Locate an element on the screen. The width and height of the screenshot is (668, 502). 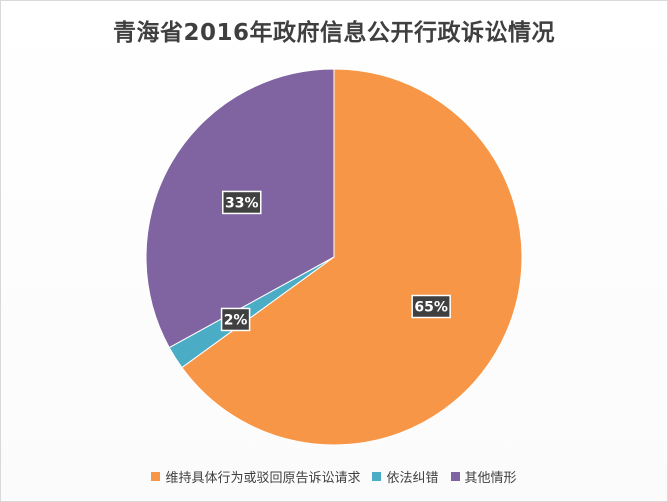
data-label-text-1: 2% is located at coordinates (236, 320).